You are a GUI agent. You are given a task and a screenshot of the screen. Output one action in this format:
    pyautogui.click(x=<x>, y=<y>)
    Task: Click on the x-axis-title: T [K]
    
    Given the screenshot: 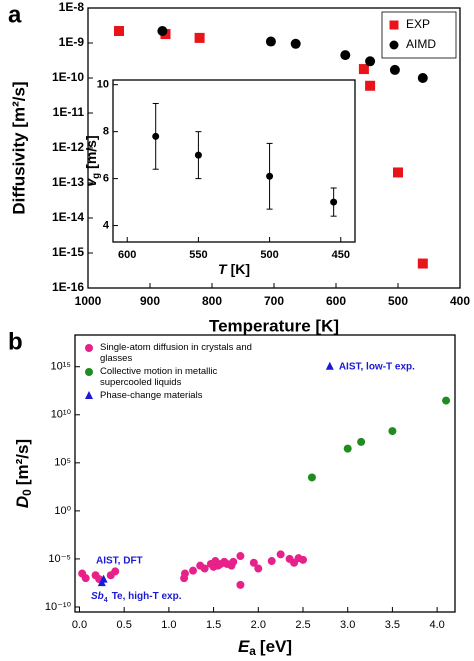 What is the action you would take?
    pyautogui.click(x=234, y=269)
    